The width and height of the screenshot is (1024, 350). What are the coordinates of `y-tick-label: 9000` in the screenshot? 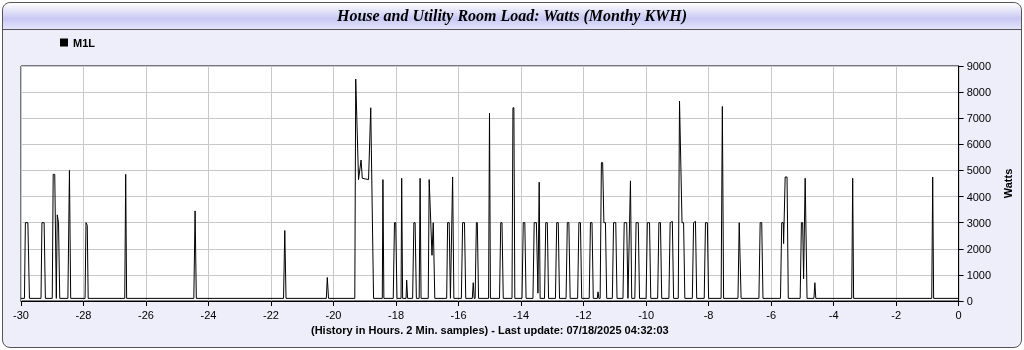 It's located at (979, 66).